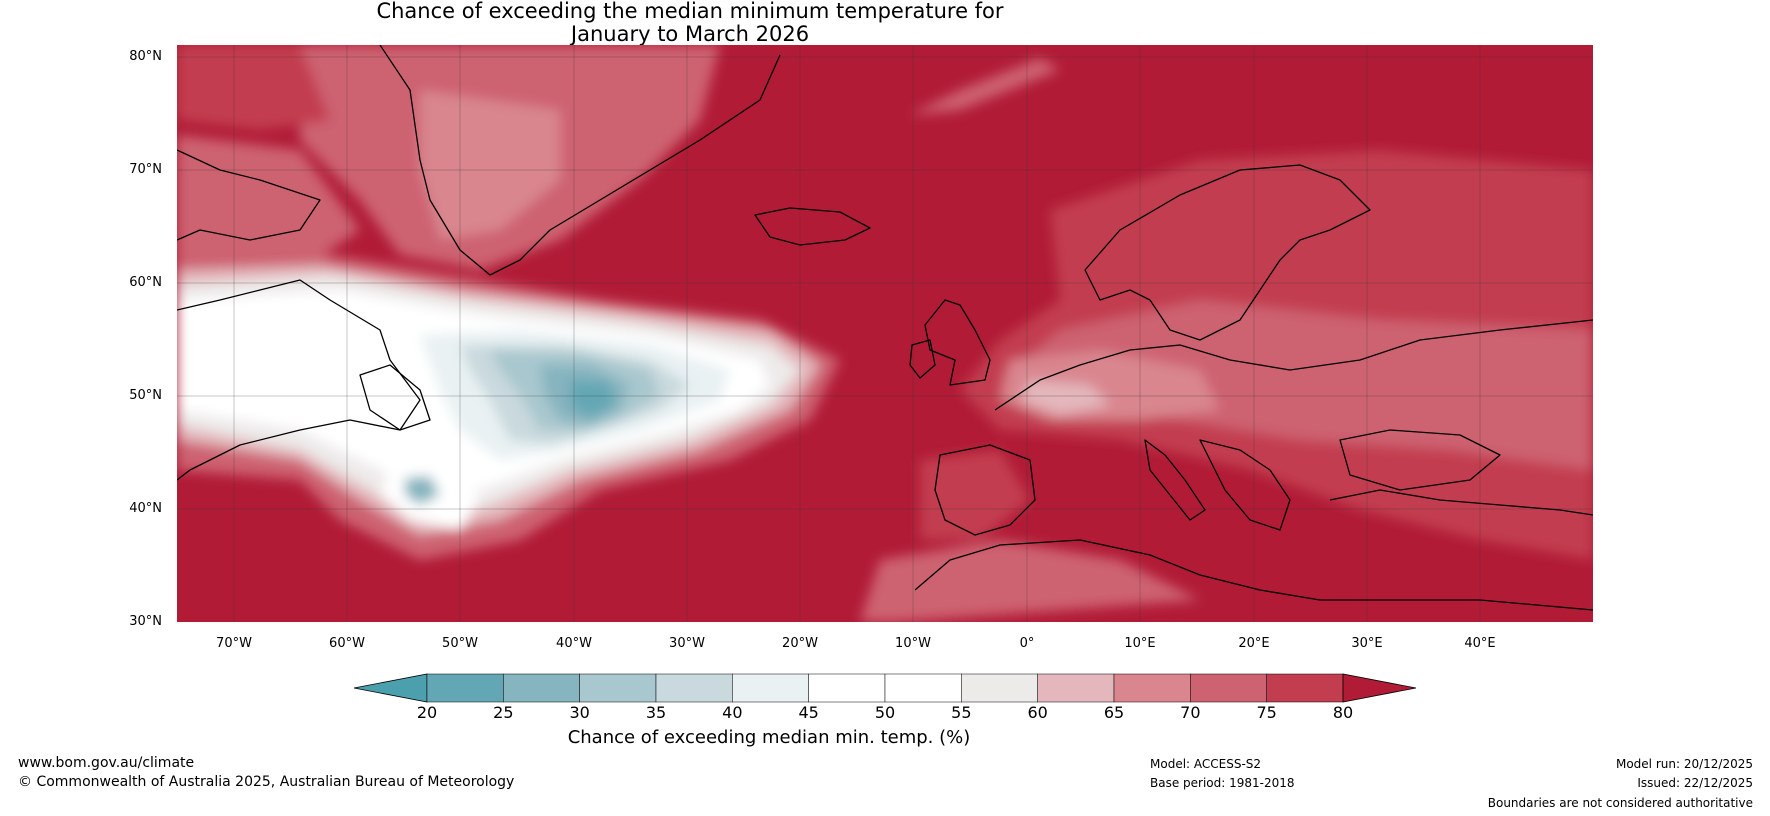 This screenshot has height=816, width=1770. I want to click on colorbar-tick-label: 75, so click(1266, 712).